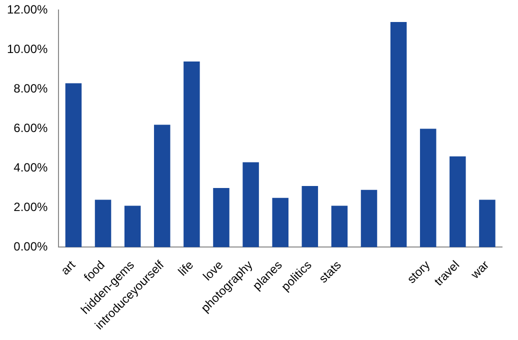  I want to click on y-tick-label: 6.00%, so click(31, 128).